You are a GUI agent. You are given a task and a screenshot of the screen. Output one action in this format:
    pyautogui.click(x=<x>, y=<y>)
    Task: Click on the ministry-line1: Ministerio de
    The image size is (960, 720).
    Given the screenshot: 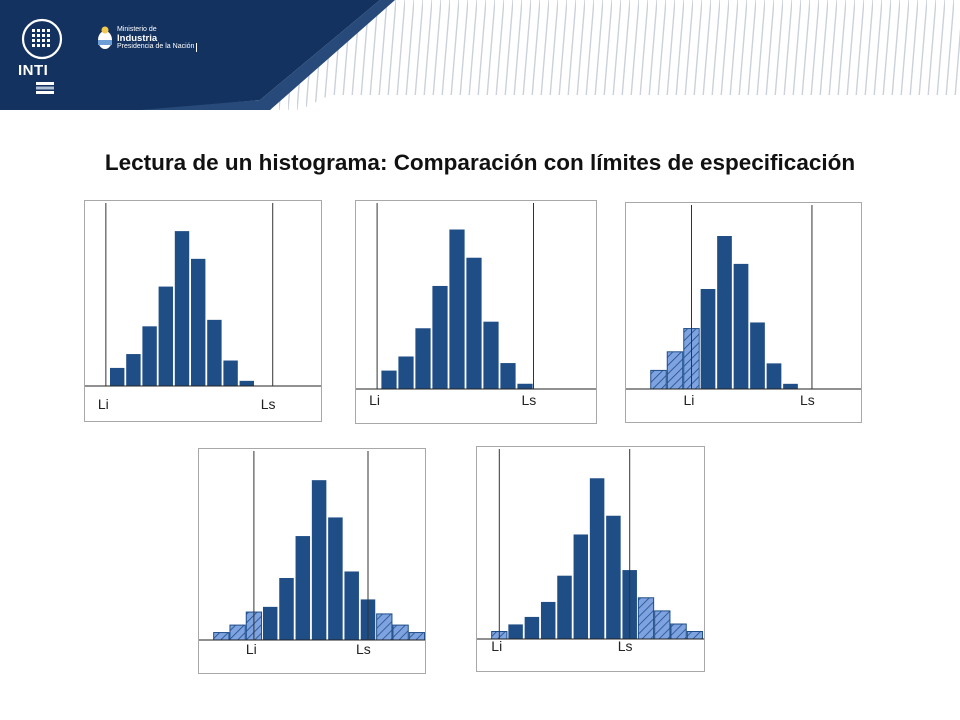 What is the action you would take?
    pyautogui.click(x=137, y=29)
    